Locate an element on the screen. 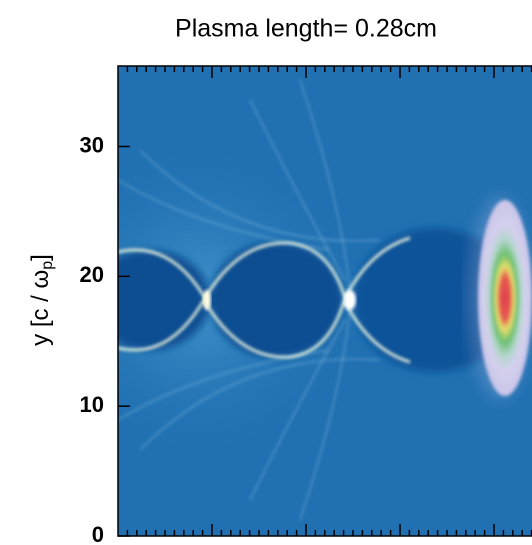 The width and height of the screenshot is (532, 545). y-axis-label: y [c / ωp] is located at coordinates (41, 300).